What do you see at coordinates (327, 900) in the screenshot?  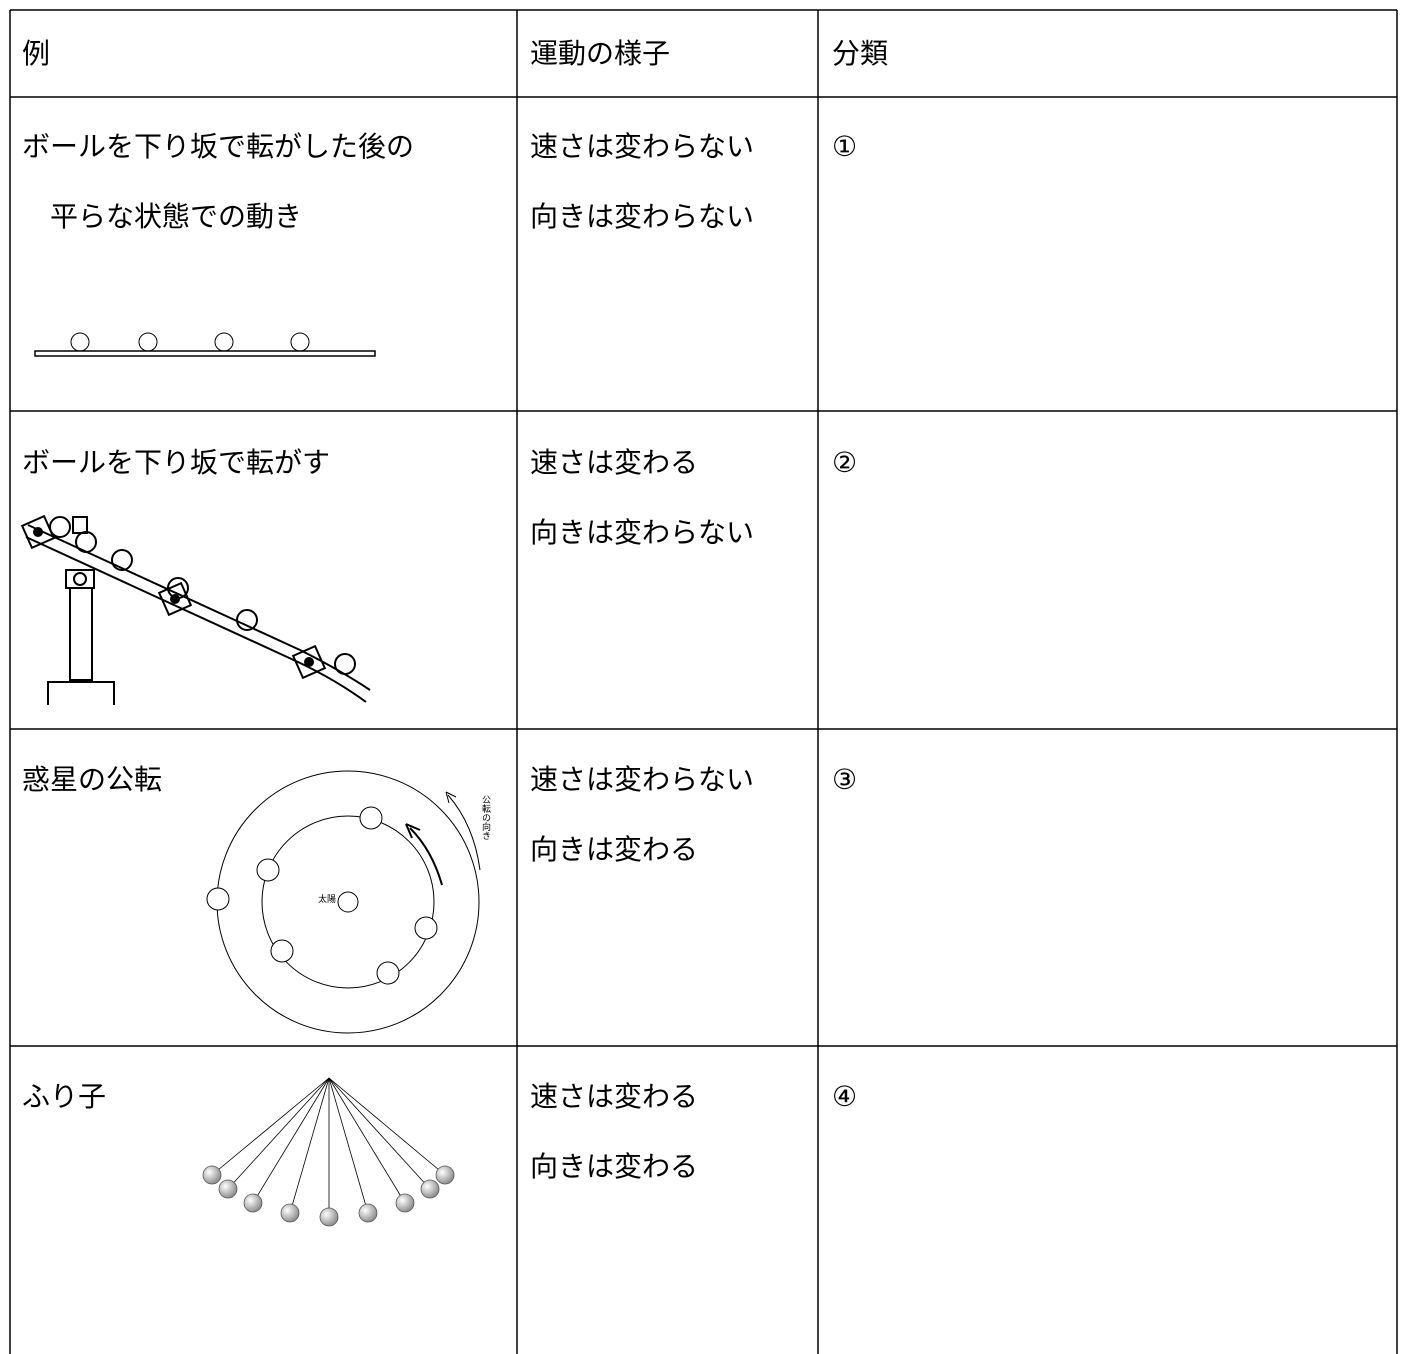 I see `sun-label: 太陽` at bounding box center [327, 900].